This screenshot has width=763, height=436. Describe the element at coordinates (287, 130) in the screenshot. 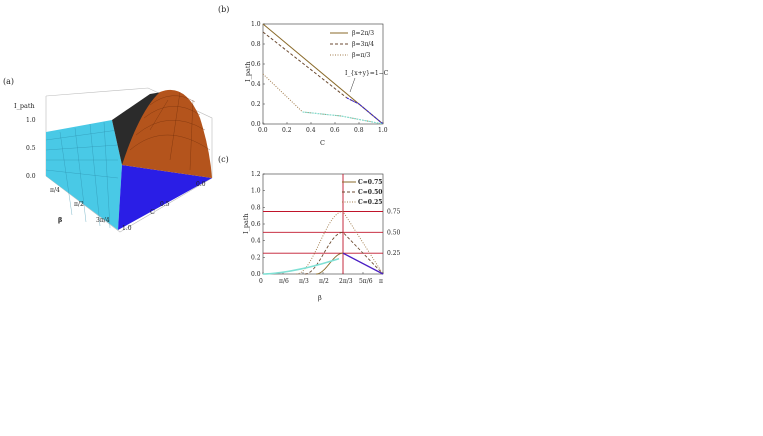

I see `x-tick-label: 0.2` at that location.